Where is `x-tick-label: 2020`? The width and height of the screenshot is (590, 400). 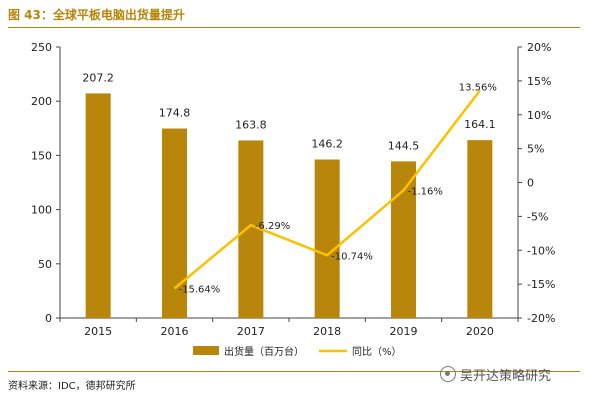 x-tick-label: 2020 is located at coordinates (480, 331).